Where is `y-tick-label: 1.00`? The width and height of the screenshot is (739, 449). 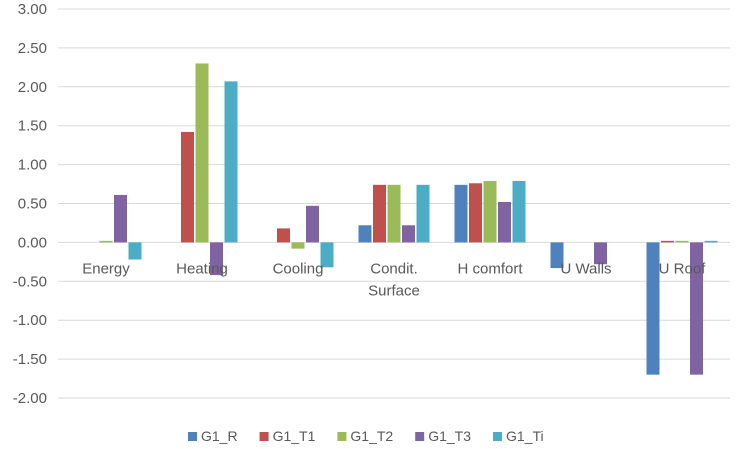
y-tick-label: 1.00 is located at coordinates (32, 165).